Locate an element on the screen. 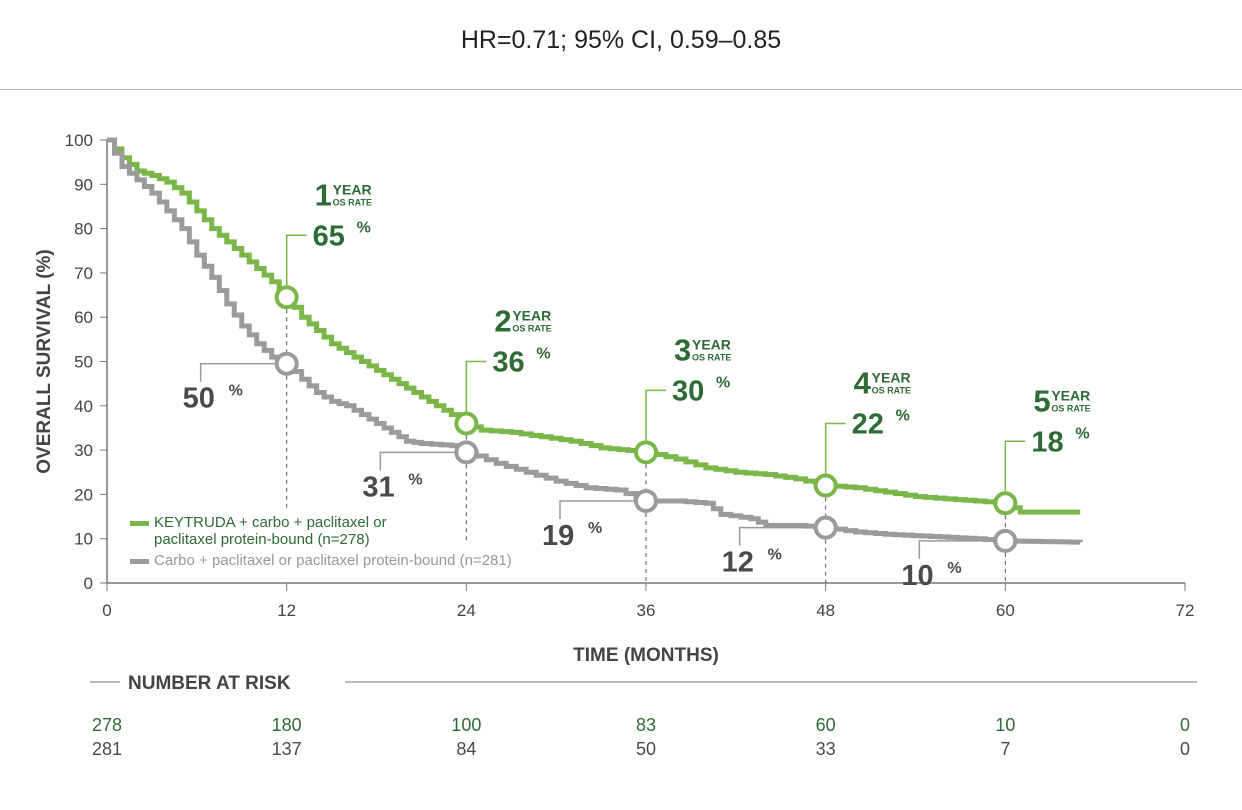 The image size is (1242, 810). milestone-rate: 65 is located at coordinates (329, 236).